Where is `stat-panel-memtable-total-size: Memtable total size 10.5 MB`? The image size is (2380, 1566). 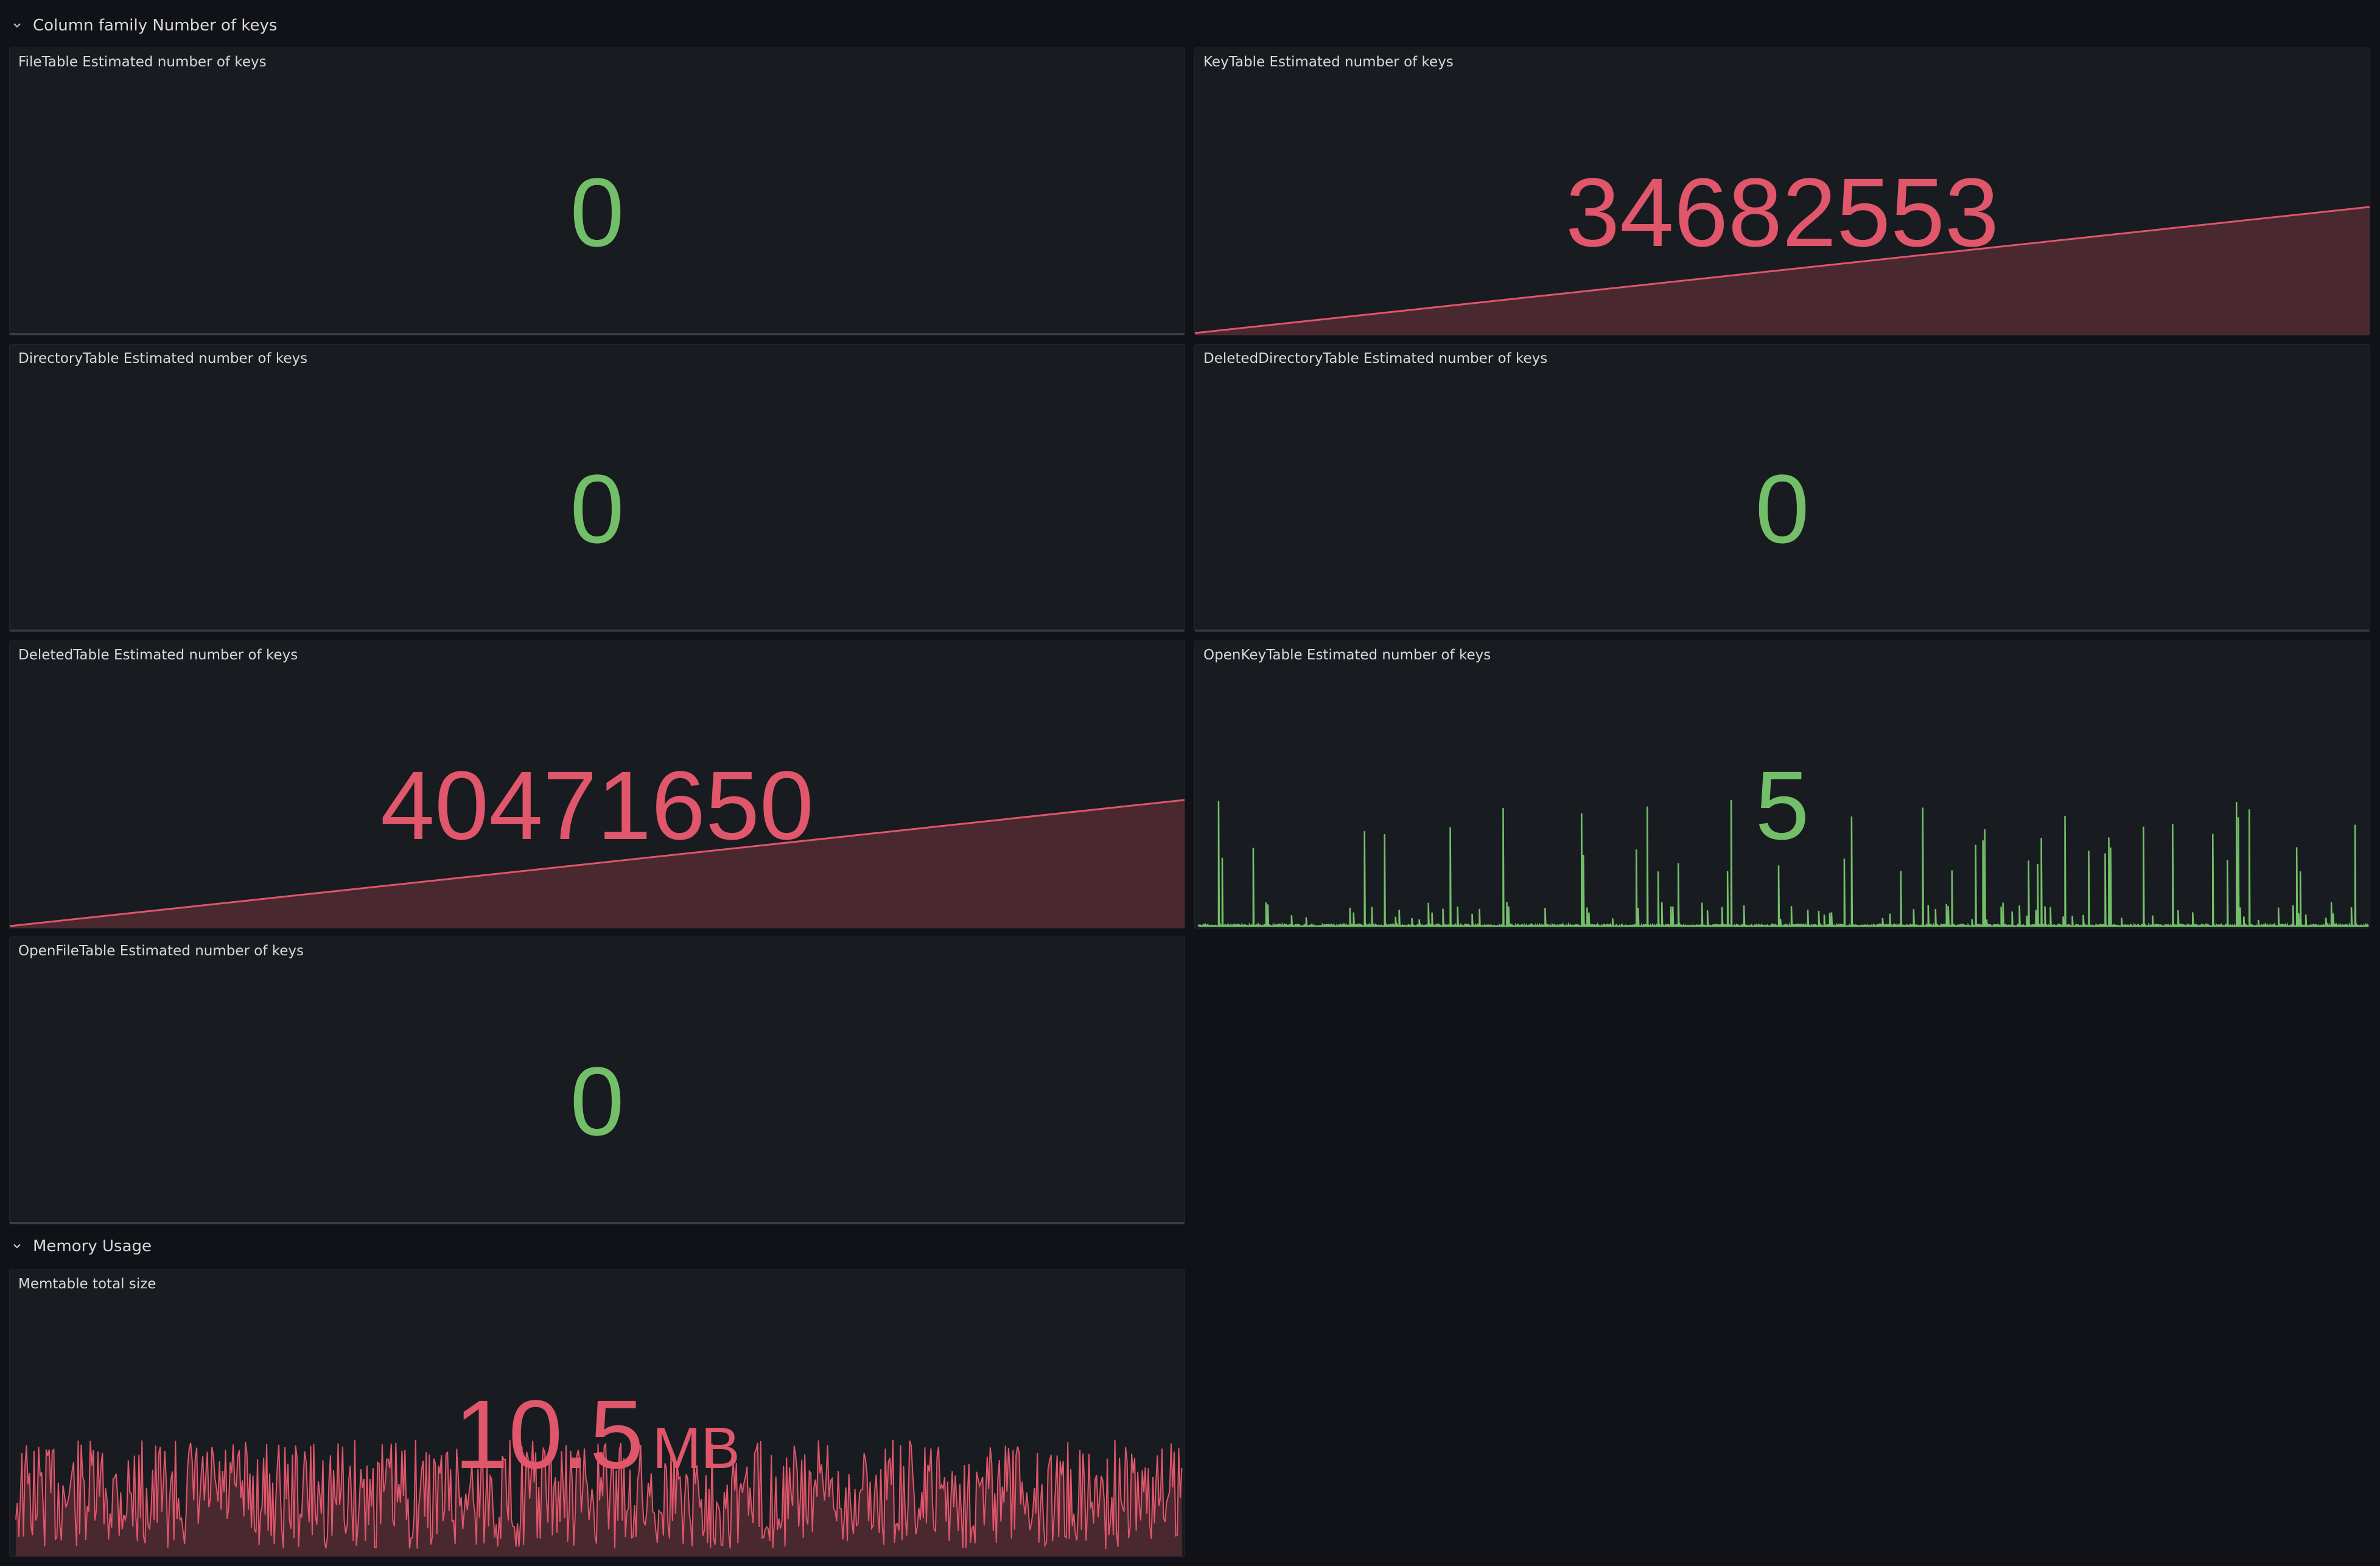
stat-panel-memtable-total-size: Memtable total size 10.5 MB is located at coordinates (597, 1413).